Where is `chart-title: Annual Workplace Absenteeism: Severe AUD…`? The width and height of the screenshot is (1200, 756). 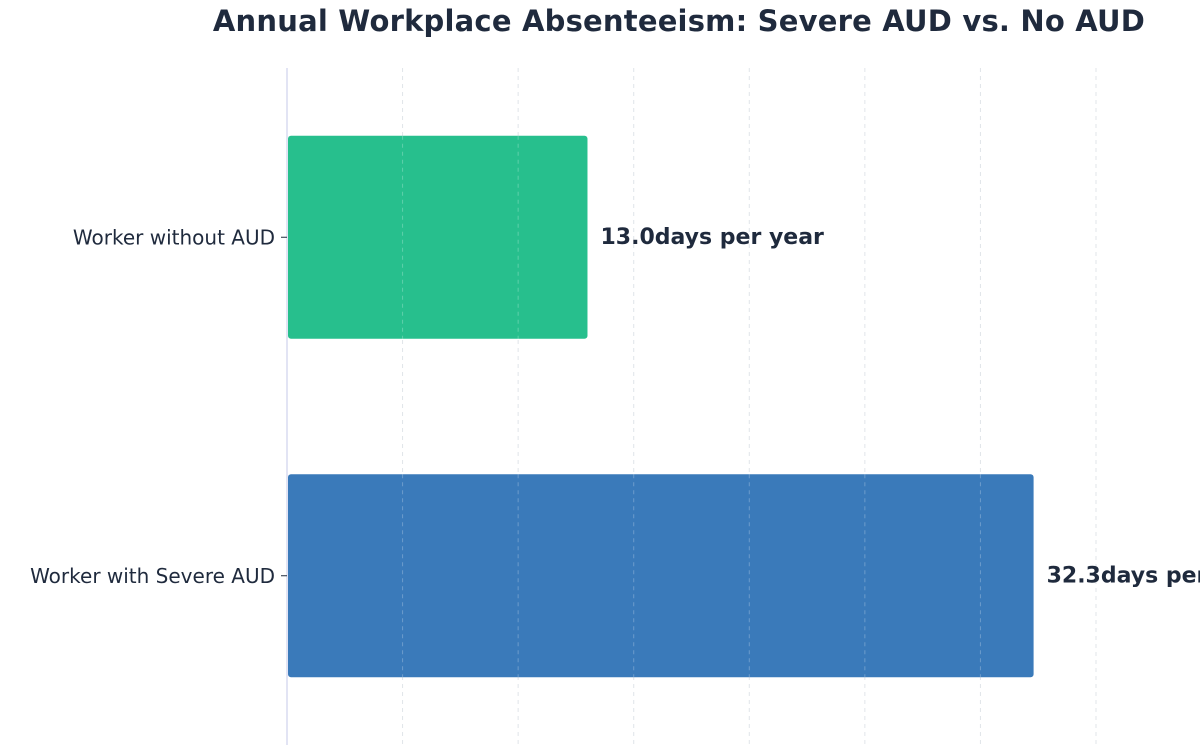
chart-title: Annual Workplace Absenteeism: Severe AUD… is located at coordinates (679, 21).